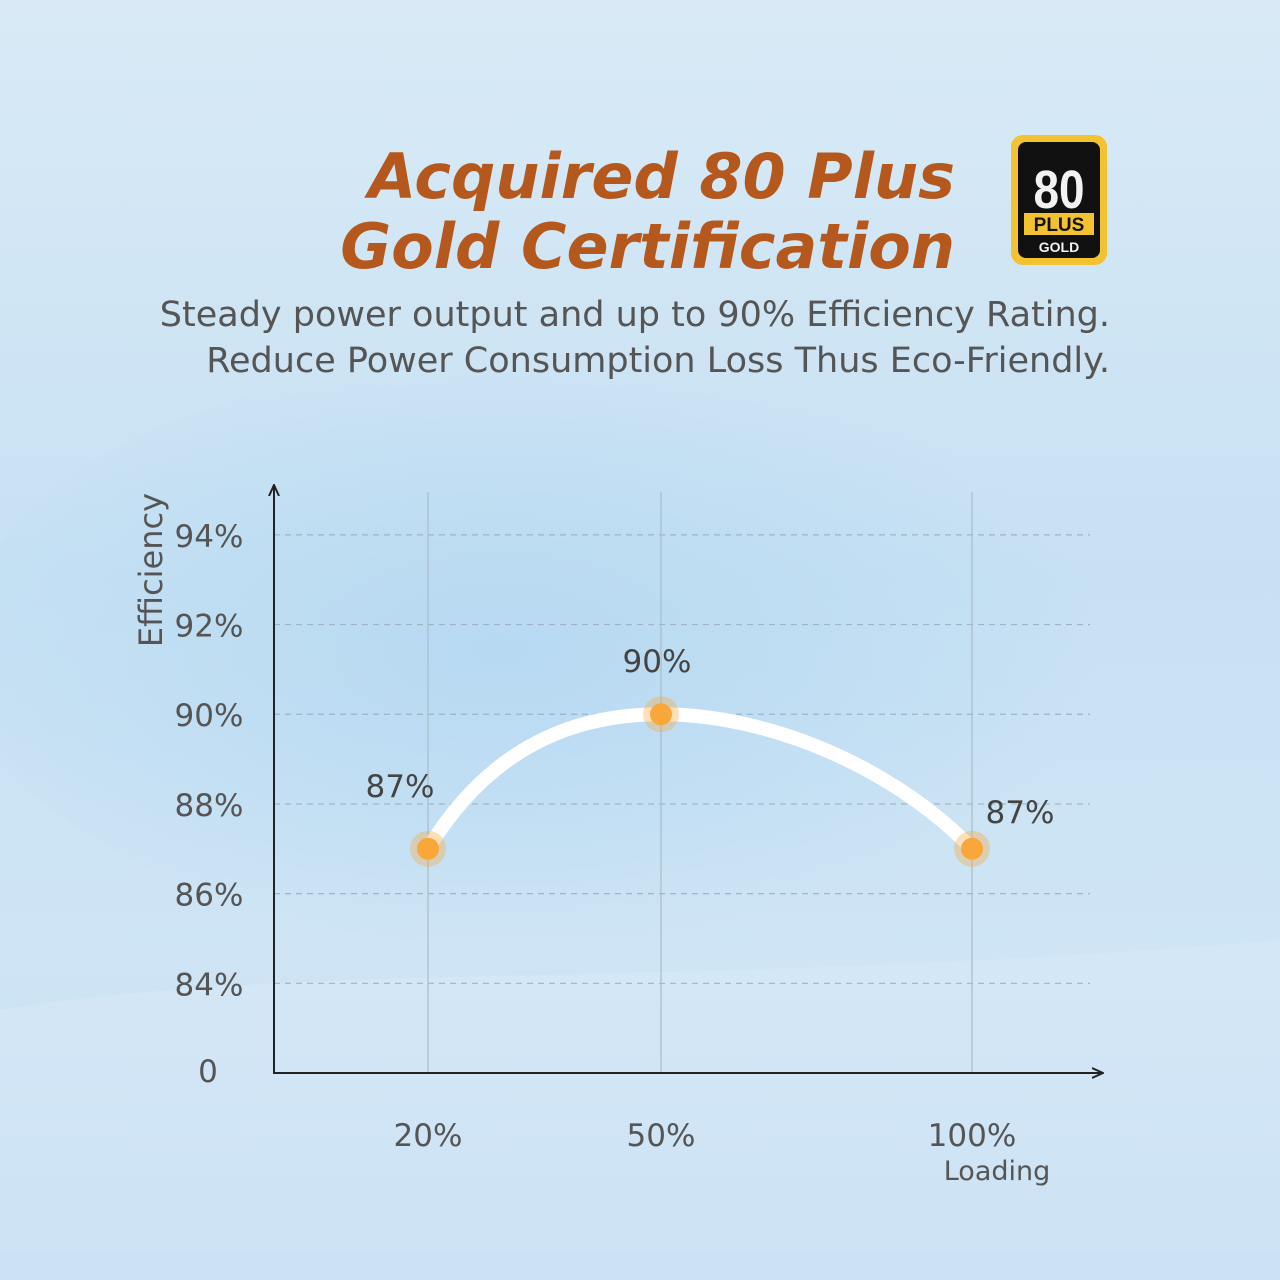  Describe the element at coordinates (209, 806) in the screenshot. I see `y-tick-label: 88%` at that location.